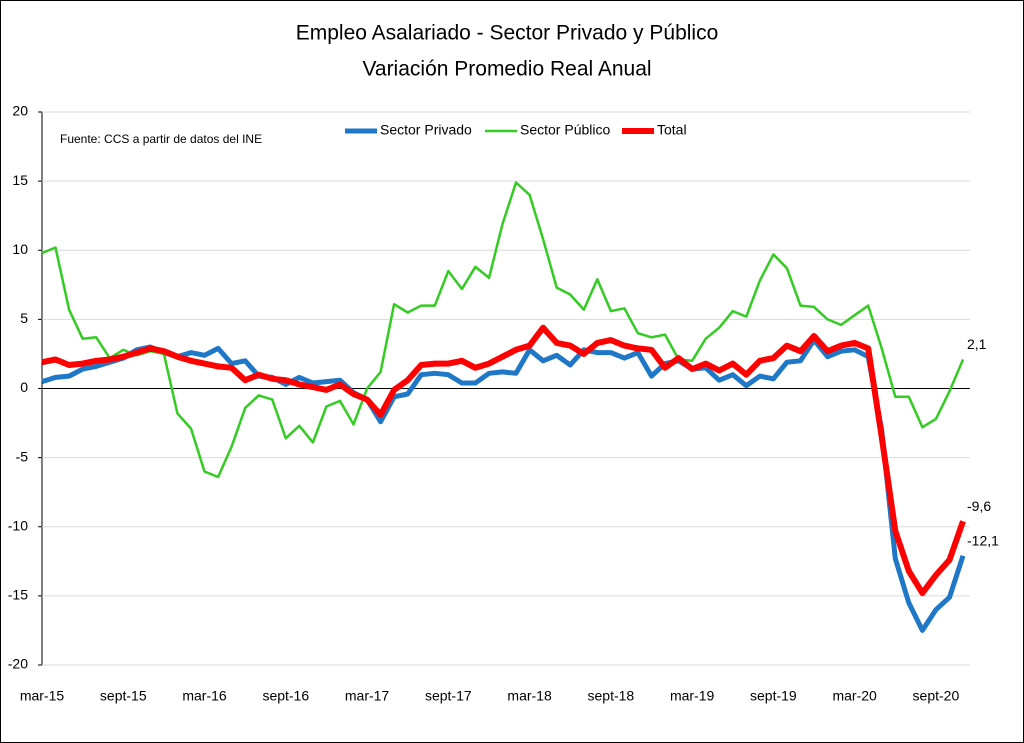 The image size is (1024, 743). I want to click on y-tick-label: 5, so click(24, 318).